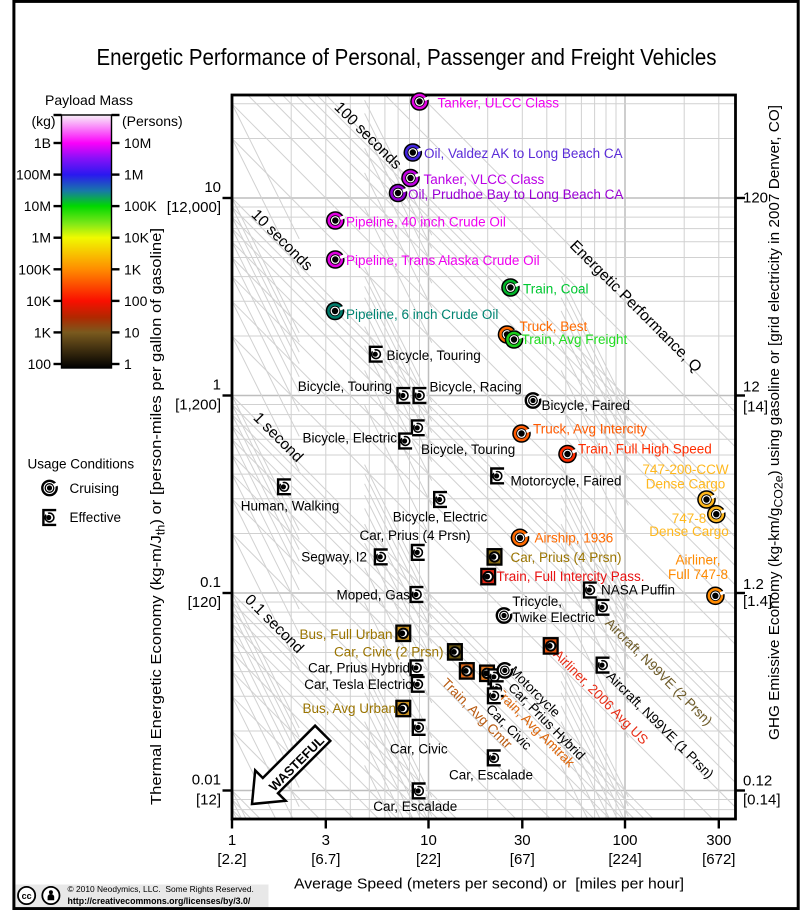  What do you see at coordinates (566, 481) in the screenshot?
I see `svg-text: Motorcycle, Faired` at bounding box center [566, 481].